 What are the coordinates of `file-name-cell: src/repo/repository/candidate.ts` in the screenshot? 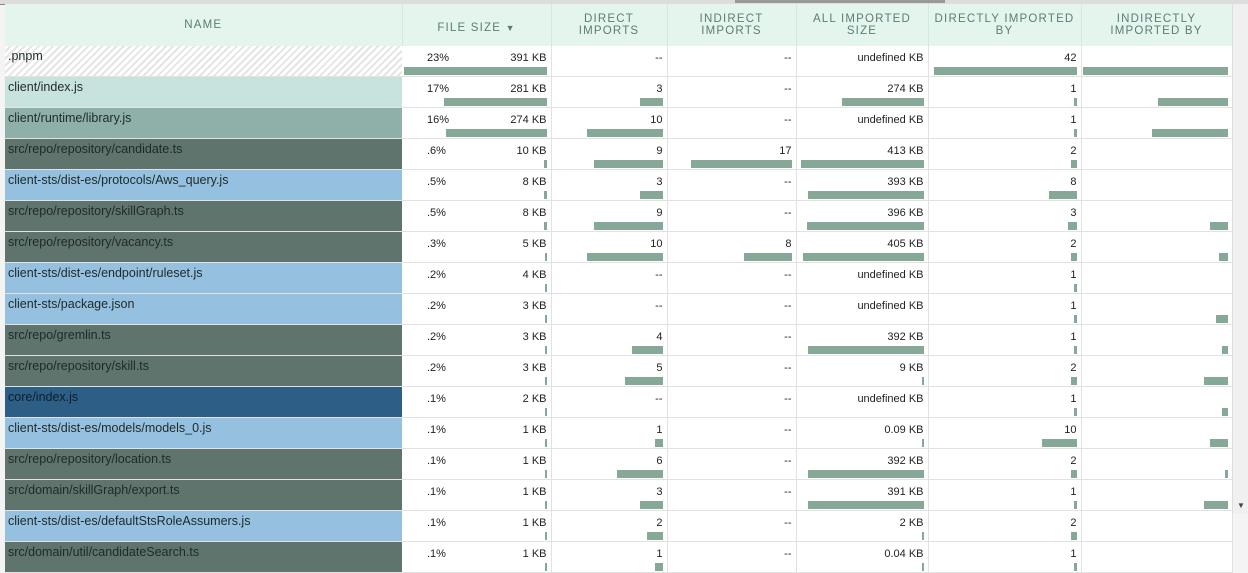 It's located at (203, 154).